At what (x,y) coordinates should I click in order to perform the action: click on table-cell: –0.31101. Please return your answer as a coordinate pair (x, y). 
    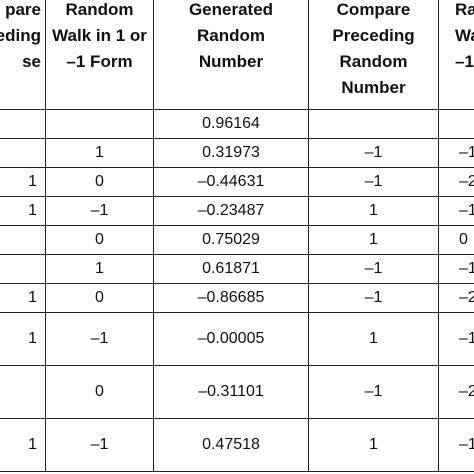
    Looking at the image, I should click on (231, 392).